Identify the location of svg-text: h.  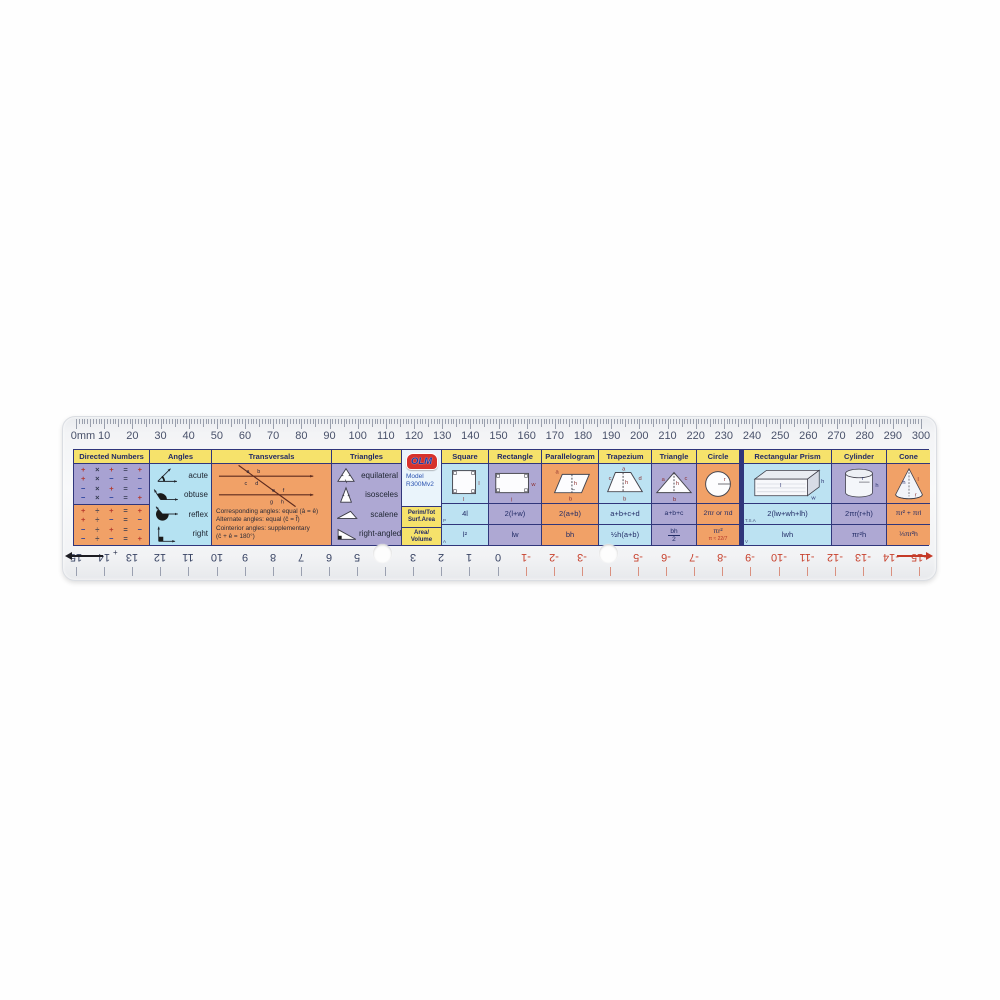
(903, 483).